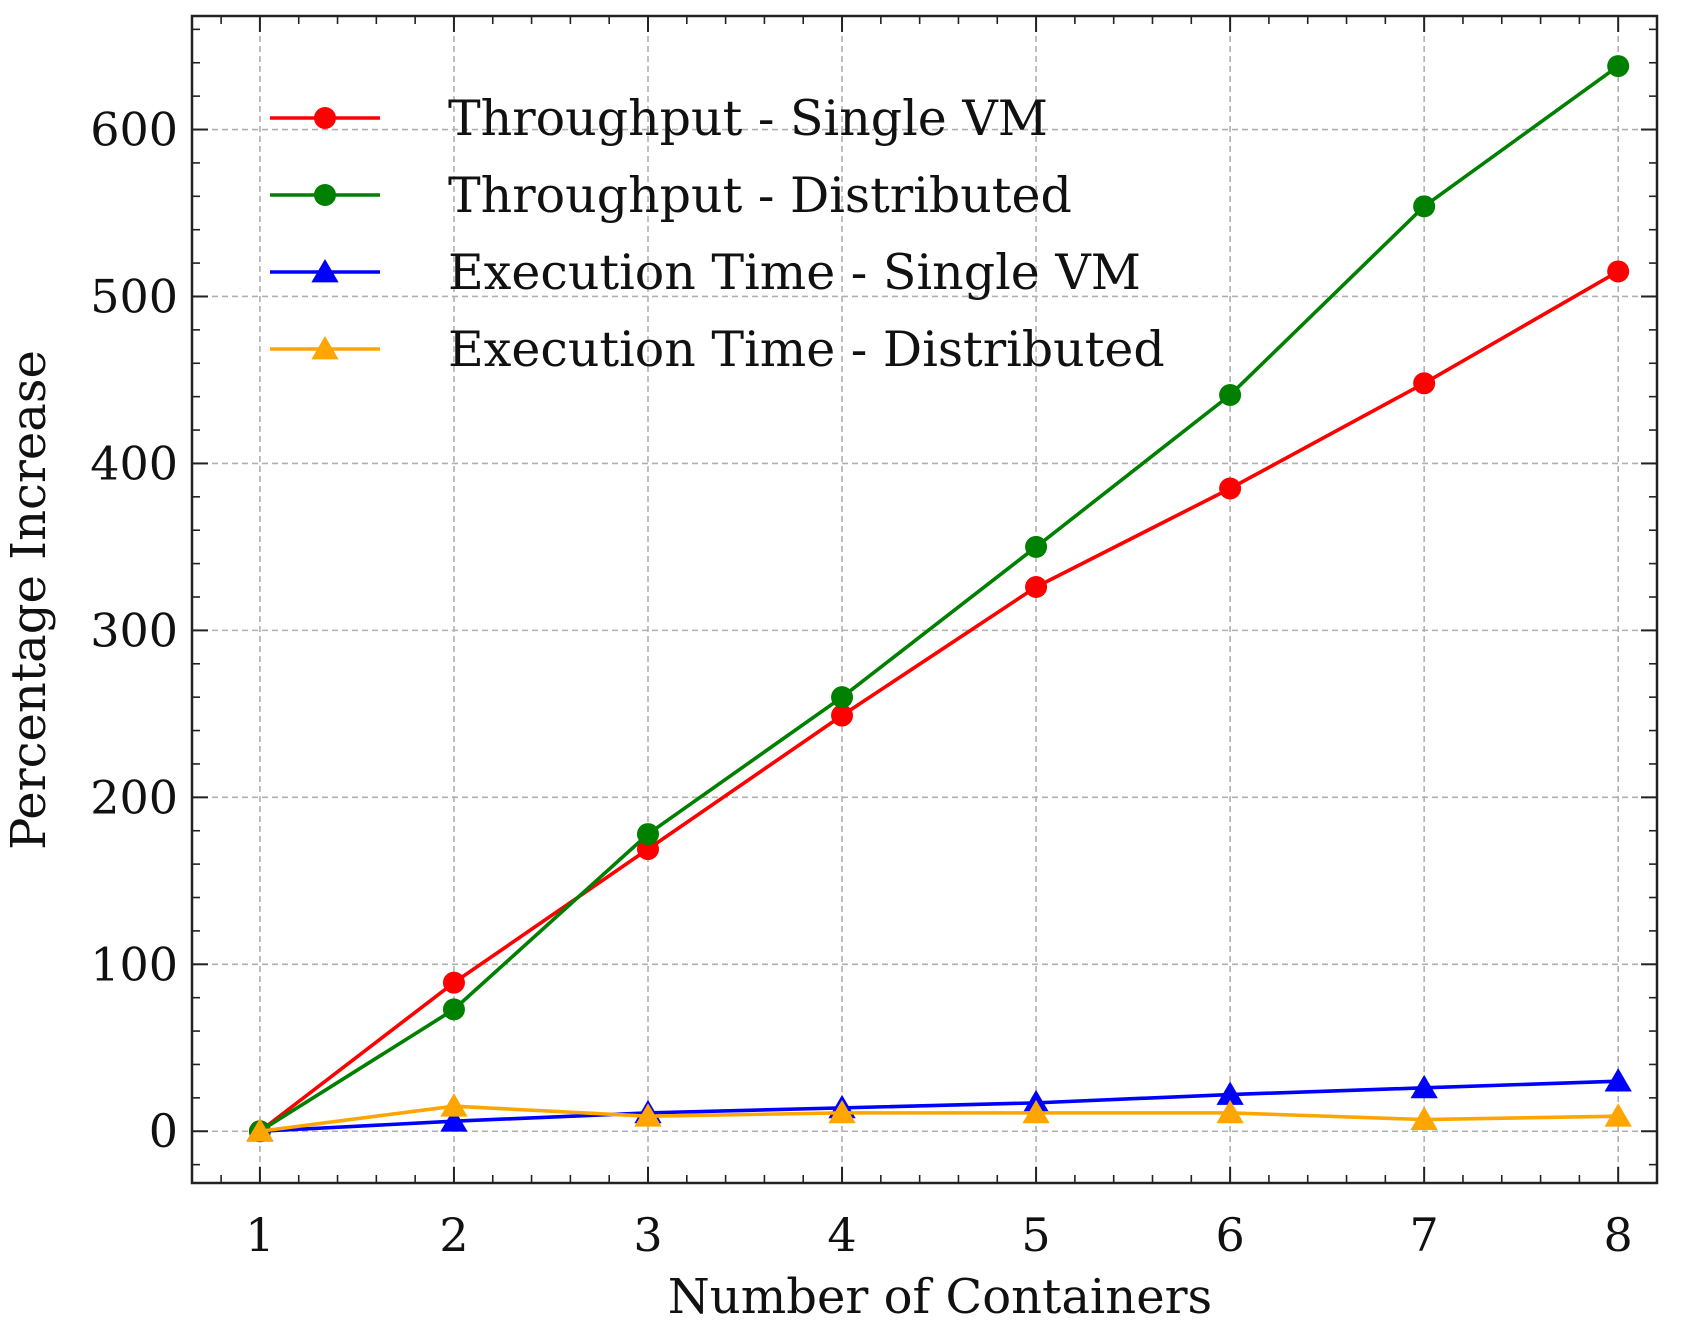 This screenshot has height=1332, width=1695. I want to click on y-tick-label: 500, so click(134, 296).